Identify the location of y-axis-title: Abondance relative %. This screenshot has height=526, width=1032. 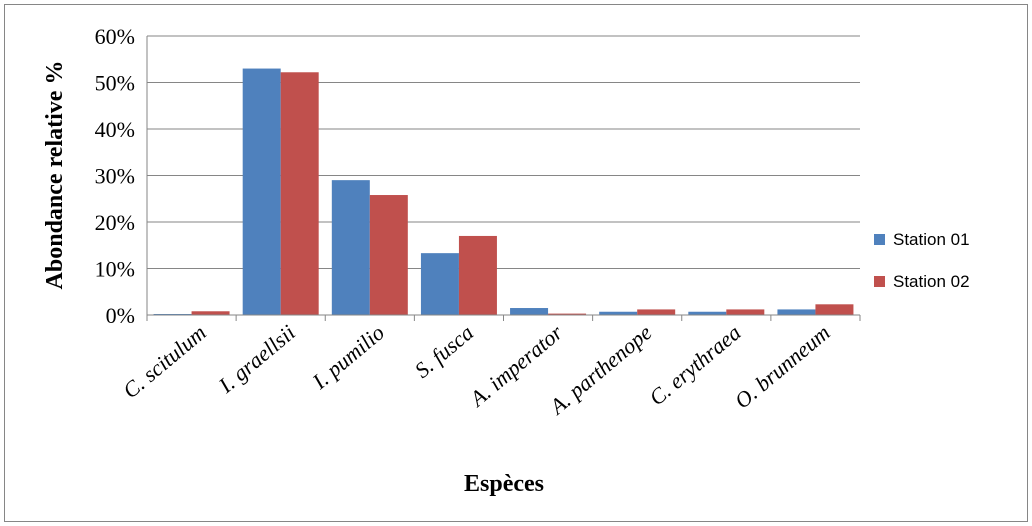
(55, 175).